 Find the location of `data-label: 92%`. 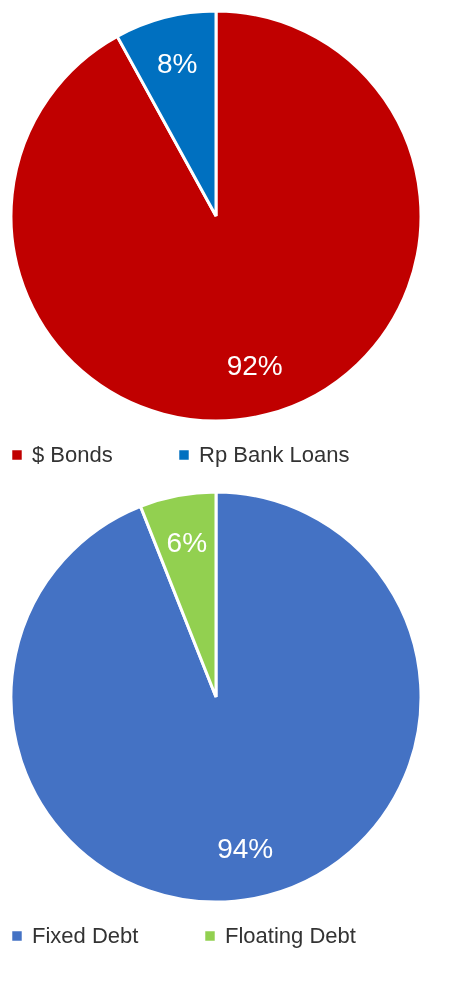

data-label: 92% is located at coordinates (254, 365).